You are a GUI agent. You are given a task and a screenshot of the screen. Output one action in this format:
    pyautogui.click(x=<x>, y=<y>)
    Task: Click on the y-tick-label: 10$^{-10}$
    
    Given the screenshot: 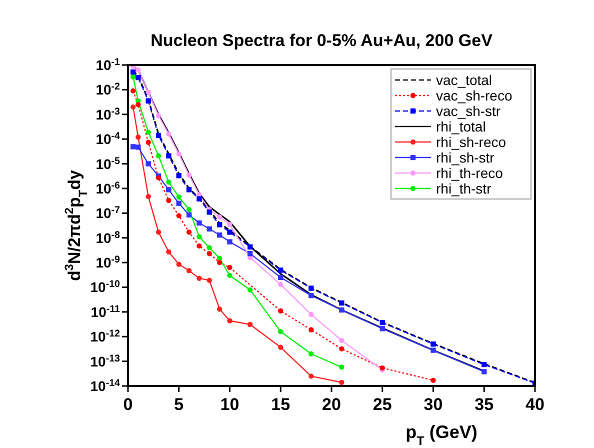 What is the action you would take?
    pyautogui.click(x=105, y=287)
    